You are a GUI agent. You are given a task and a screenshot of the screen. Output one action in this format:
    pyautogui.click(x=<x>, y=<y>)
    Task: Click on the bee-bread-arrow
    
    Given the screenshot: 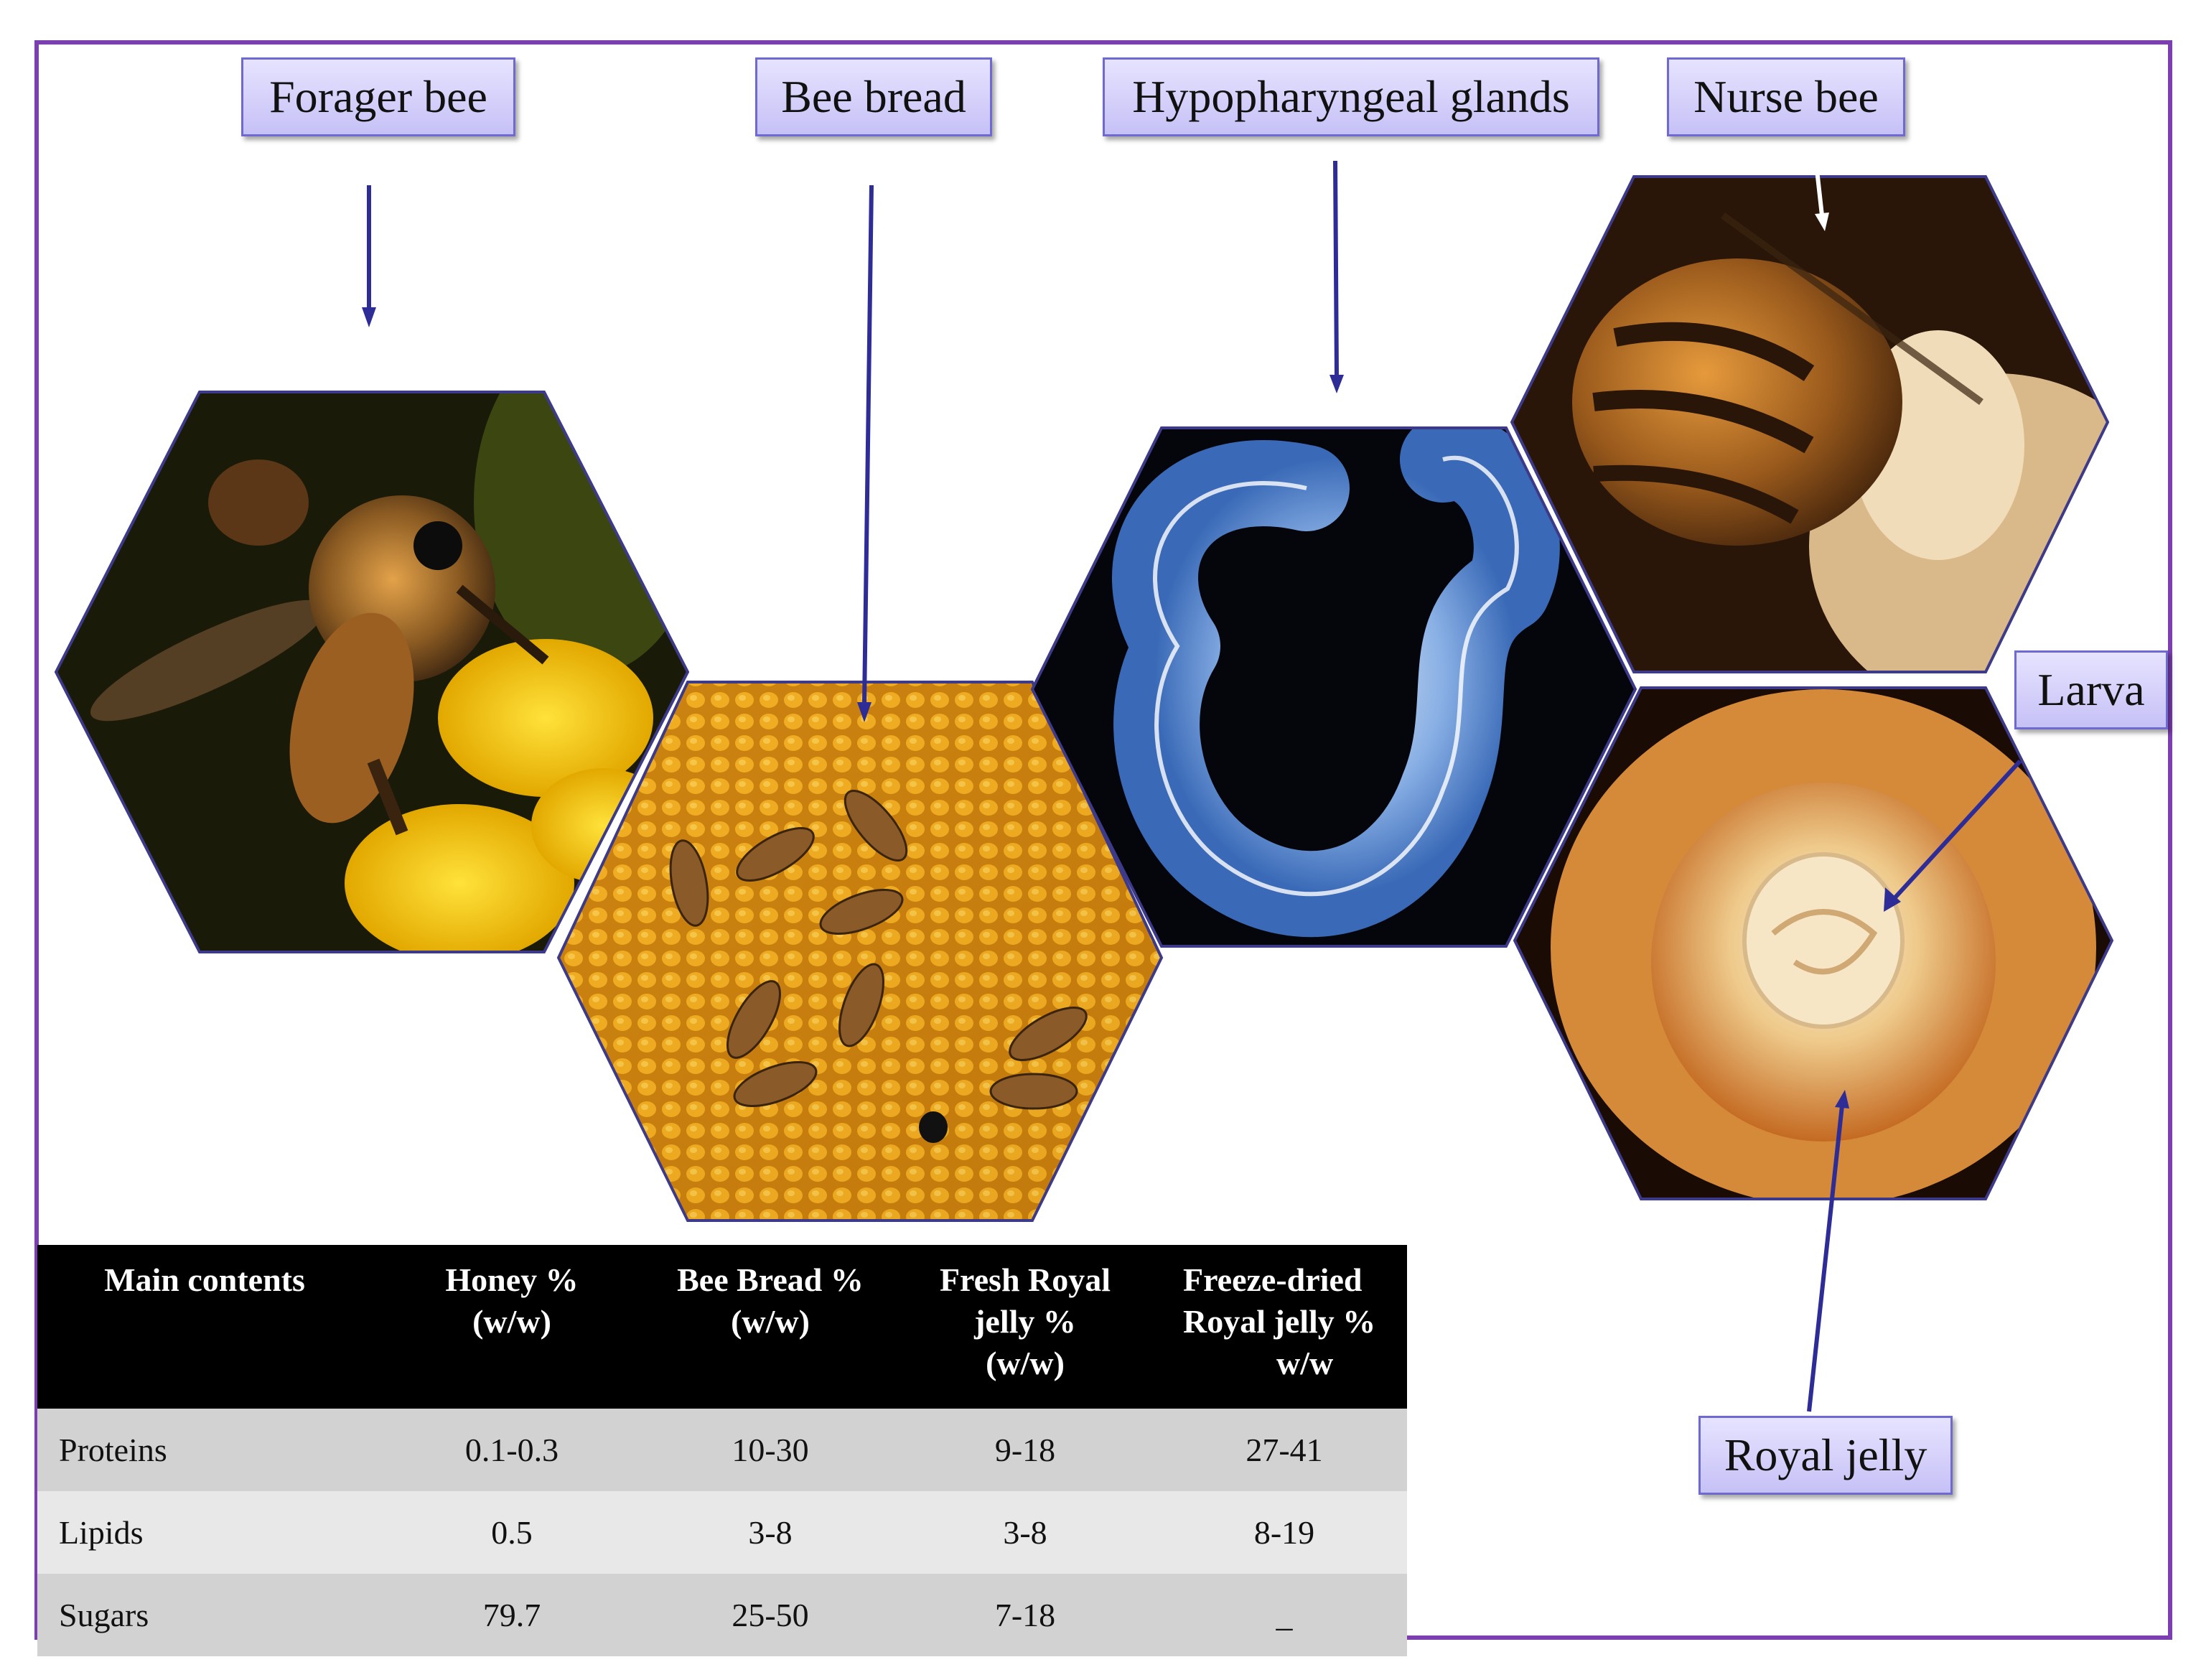 What is the action you would take?
    pyautogui.click(x=866, y=453)
    